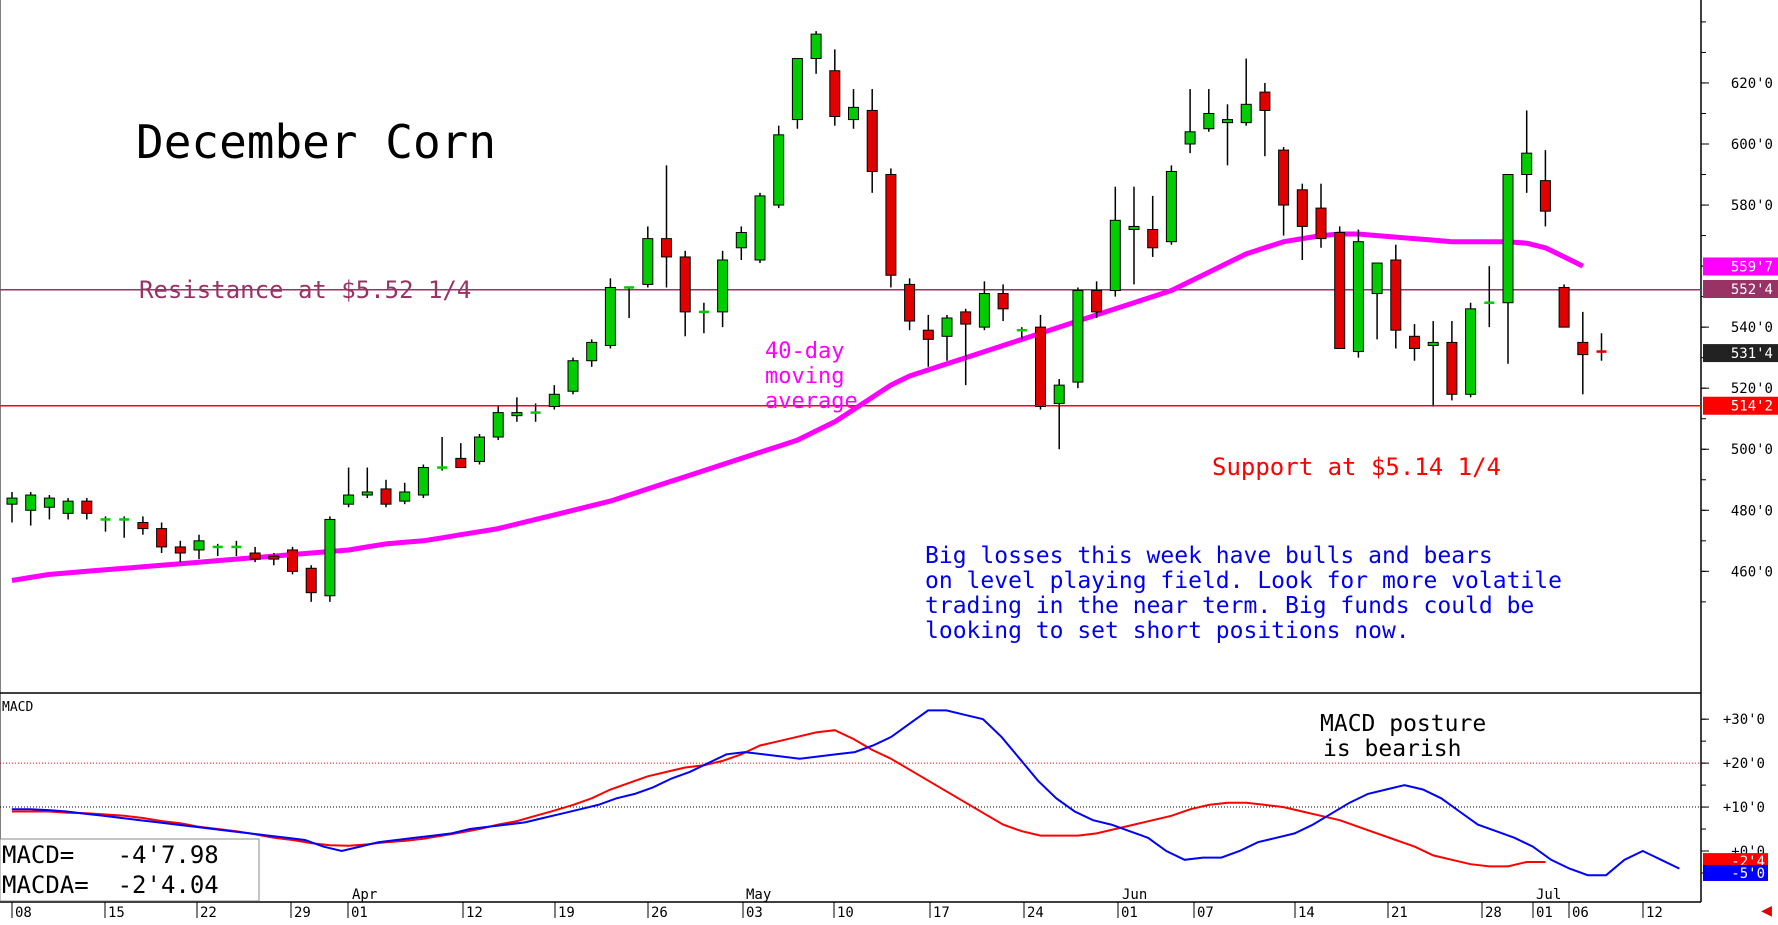 This screenshot has width=1778, height=925. What do you see at coordinates (1766, 910) in the screenshot?
I see `scroll-left-arrow-icon: ◀` at bounding box center [1766, 910].